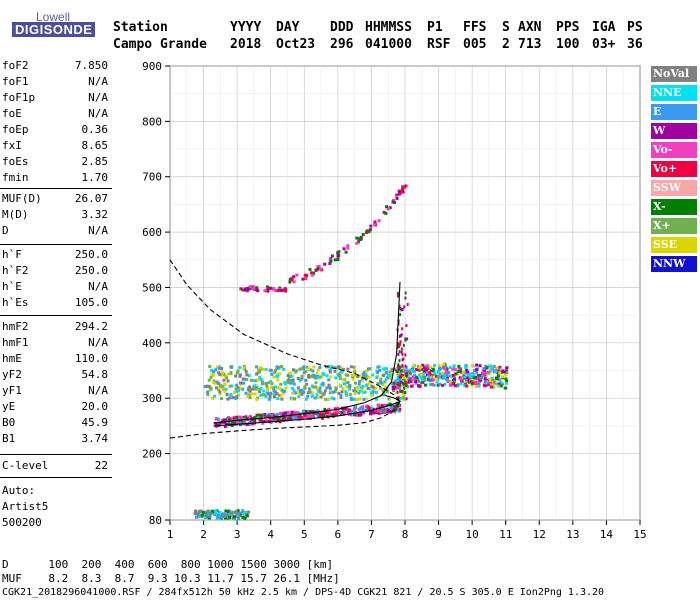  Describe the element at coordinates (152, 66) in the screenshot. I see `y-tick-label: 900` at that location.